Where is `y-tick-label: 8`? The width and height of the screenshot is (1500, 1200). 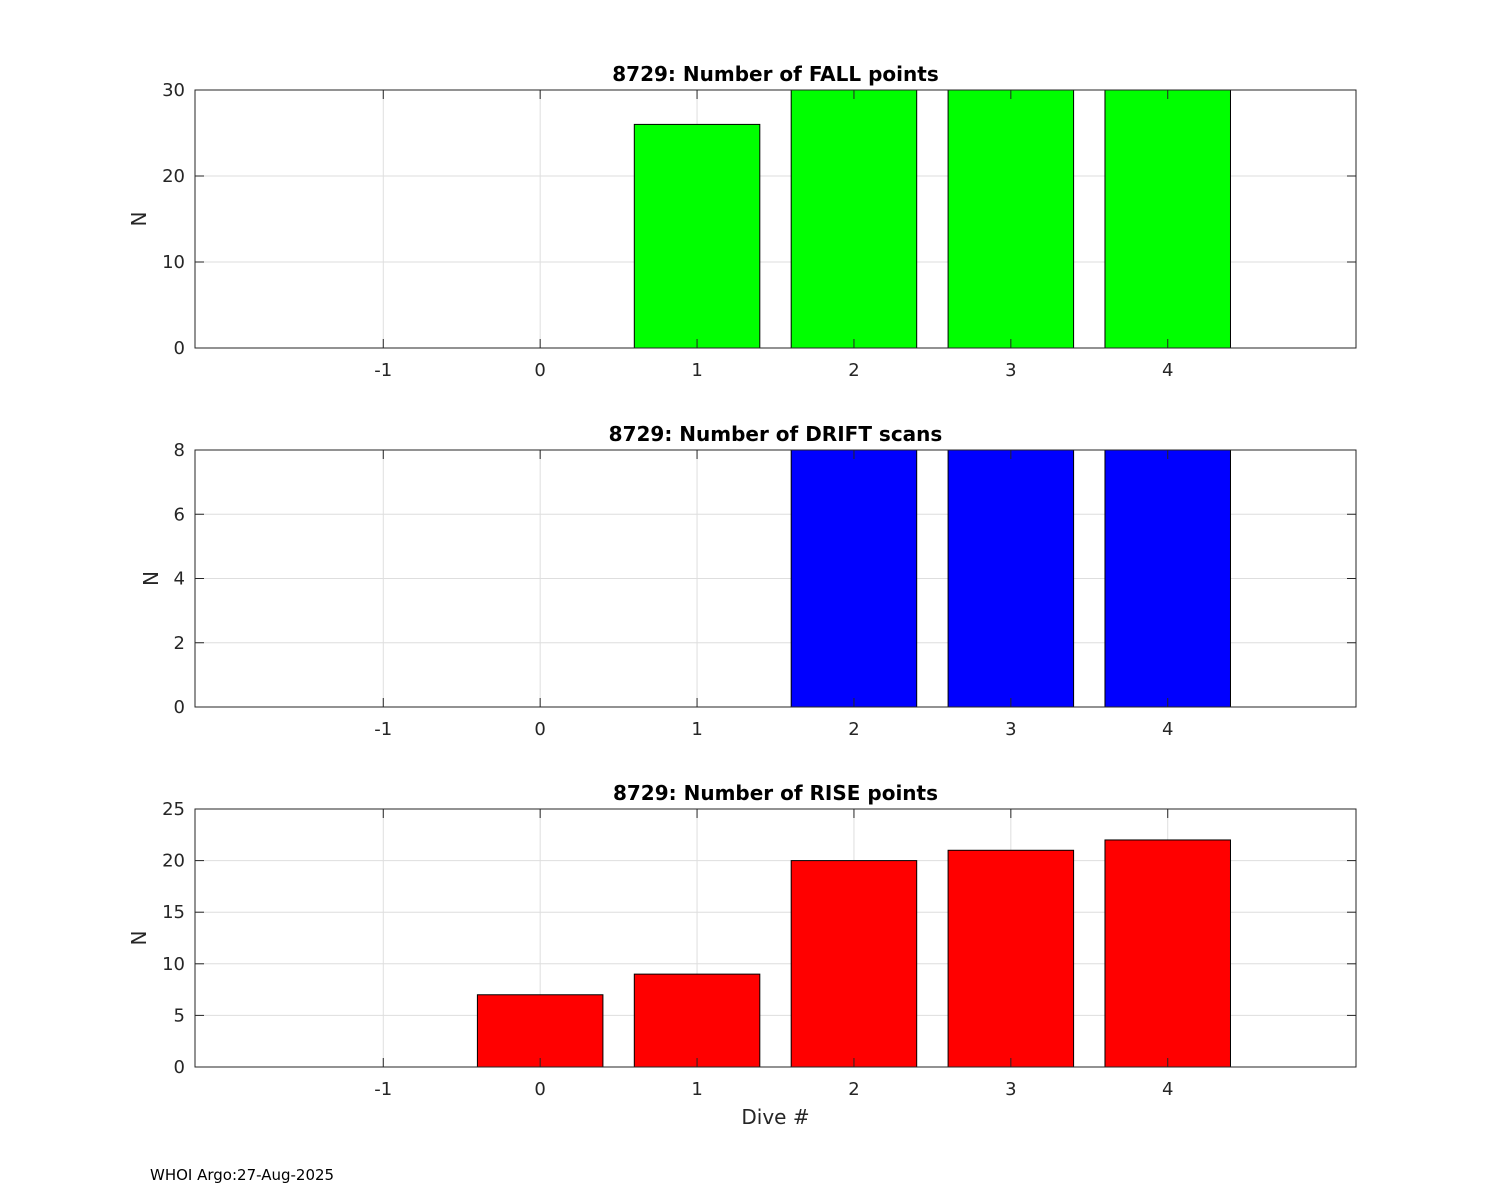
y-tick-label: 8 is located at coordinates (179, 450).